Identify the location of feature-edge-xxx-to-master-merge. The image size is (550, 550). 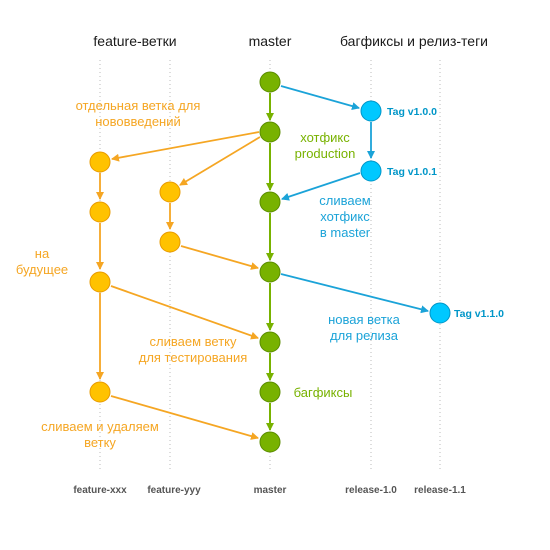
(184, 417).